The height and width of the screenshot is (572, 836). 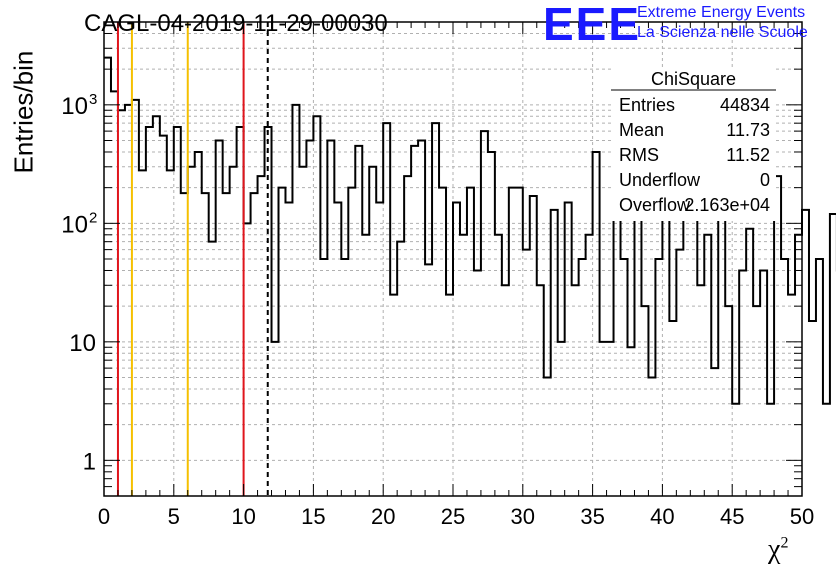 What do you see at coordinates (748, 155) in the screenshot?
I see `stats-row-value: 11.52` at bounding box center [748, 155].